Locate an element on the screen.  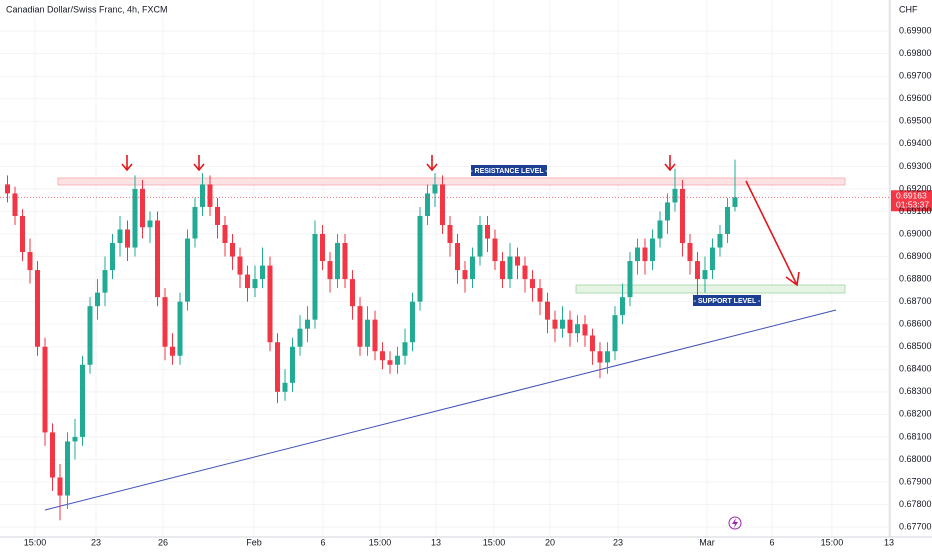
y-tick-label: 0.68200 is located at coordinates (915, 414).